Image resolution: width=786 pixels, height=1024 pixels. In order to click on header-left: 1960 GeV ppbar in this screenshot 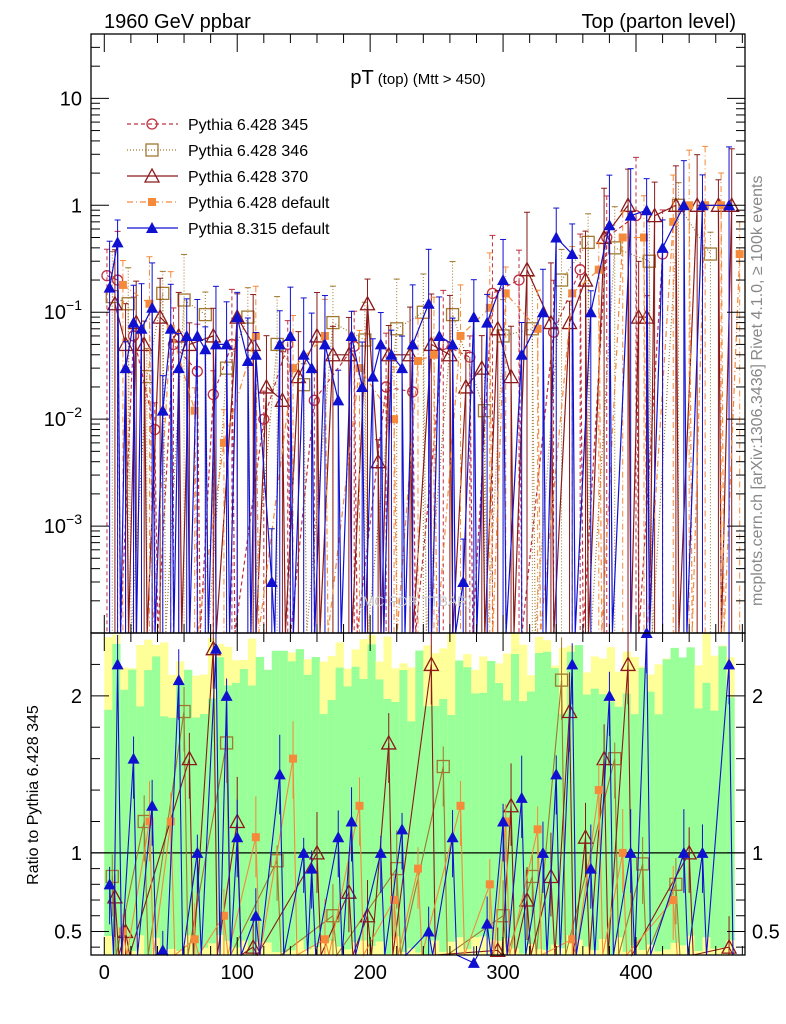, I will do `click(177, 22)`.